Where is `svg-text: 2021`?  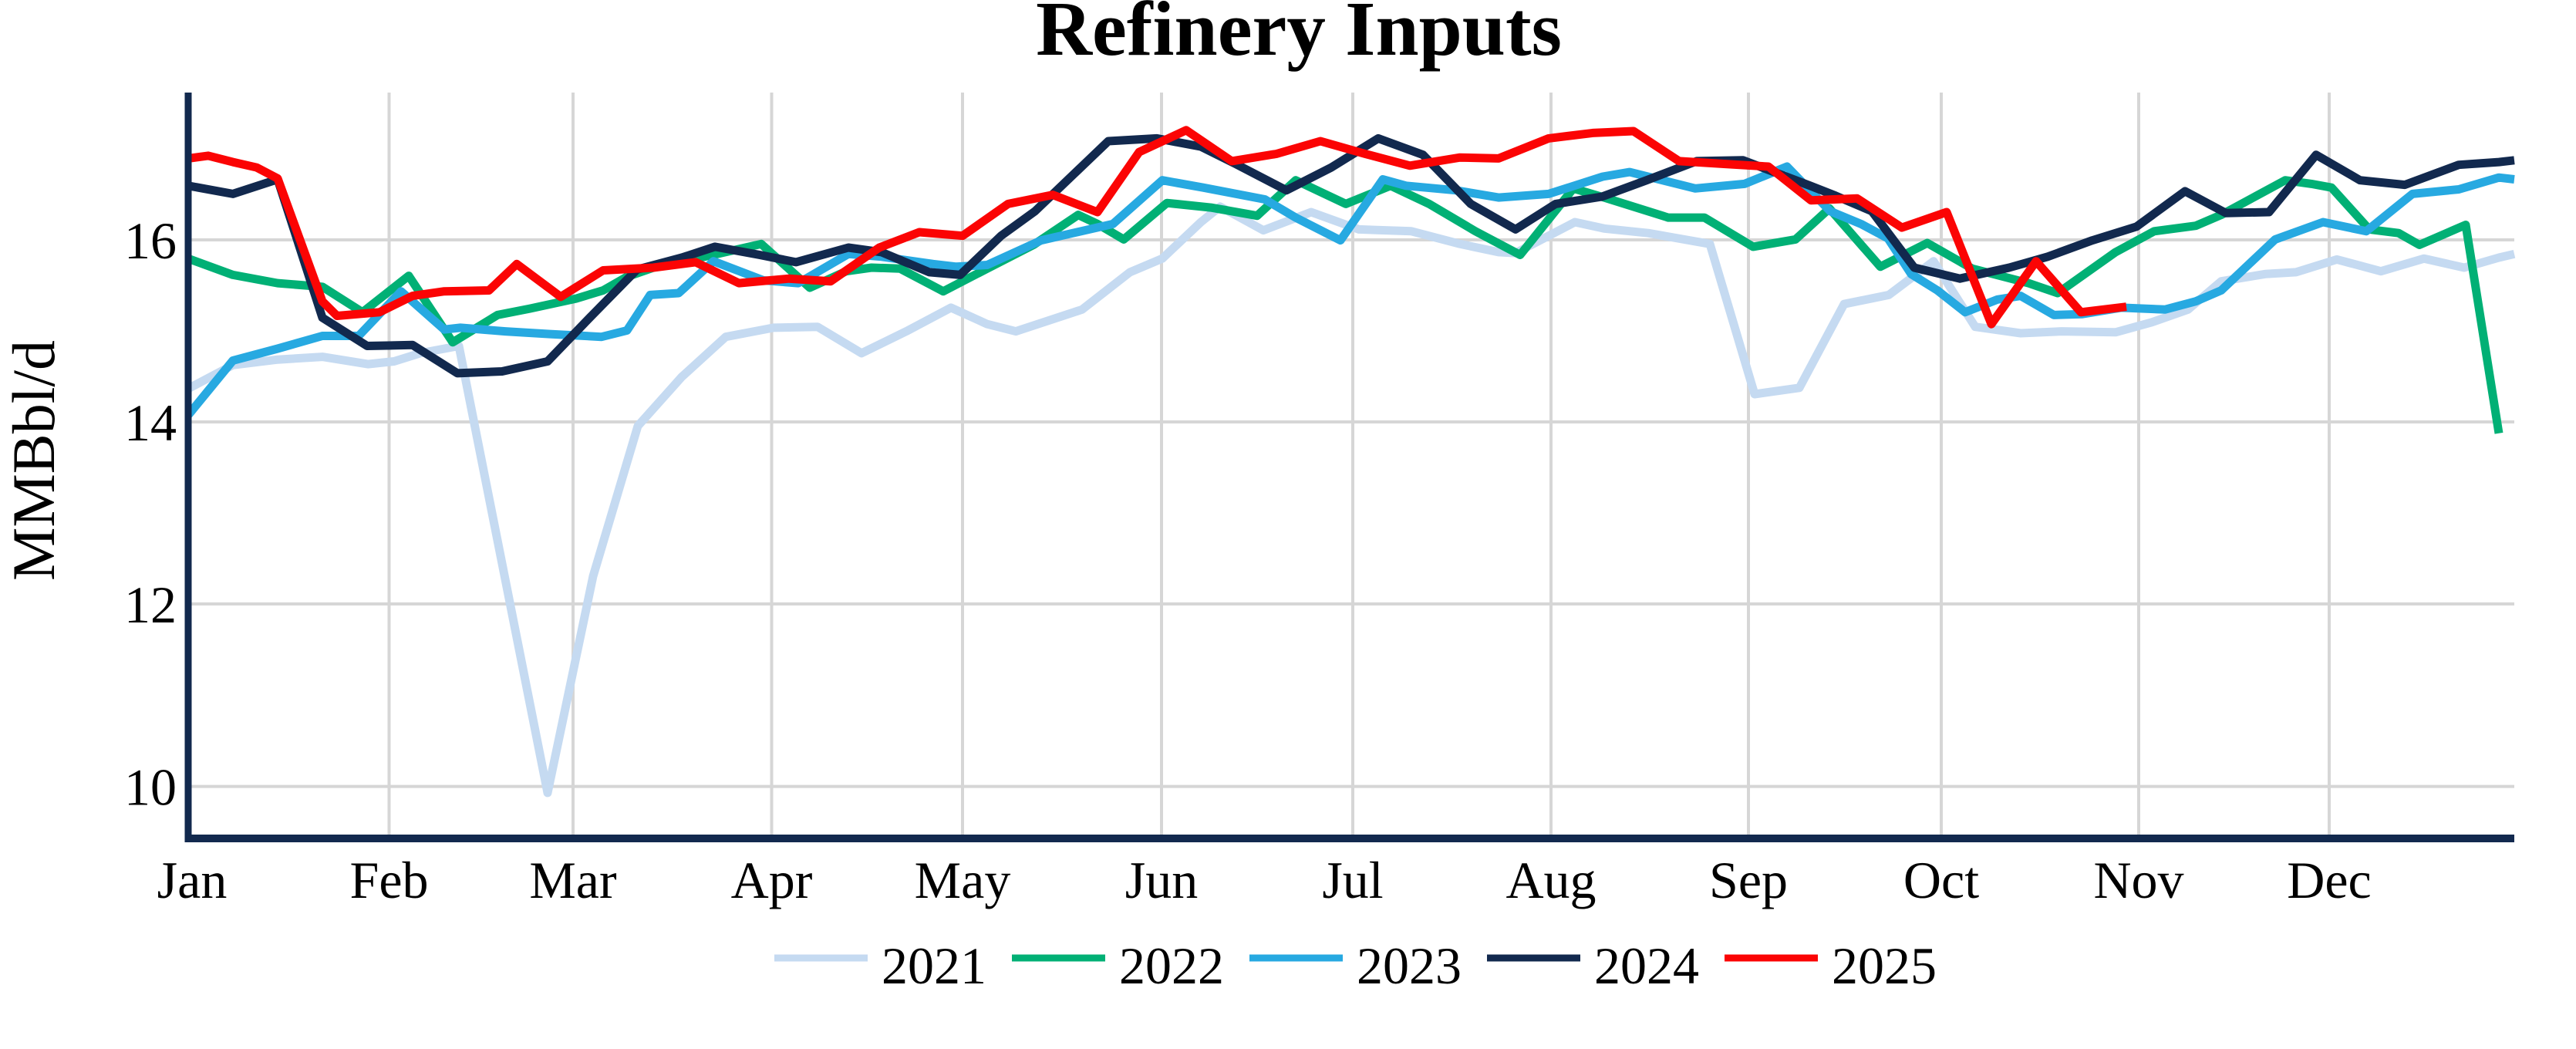
svg-text: 2021 is located at coordinates (934, 965).